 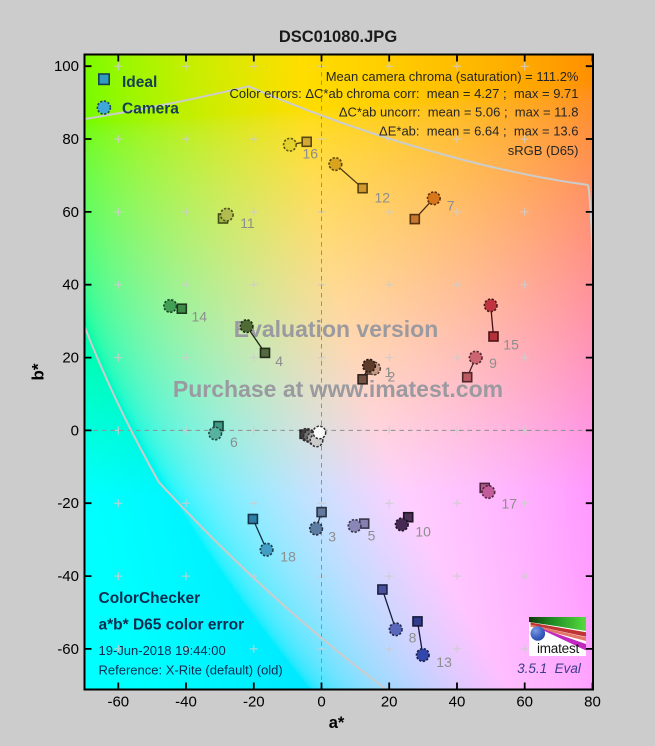 I want to click on svg-text: 4, so click(x=279, y=361).